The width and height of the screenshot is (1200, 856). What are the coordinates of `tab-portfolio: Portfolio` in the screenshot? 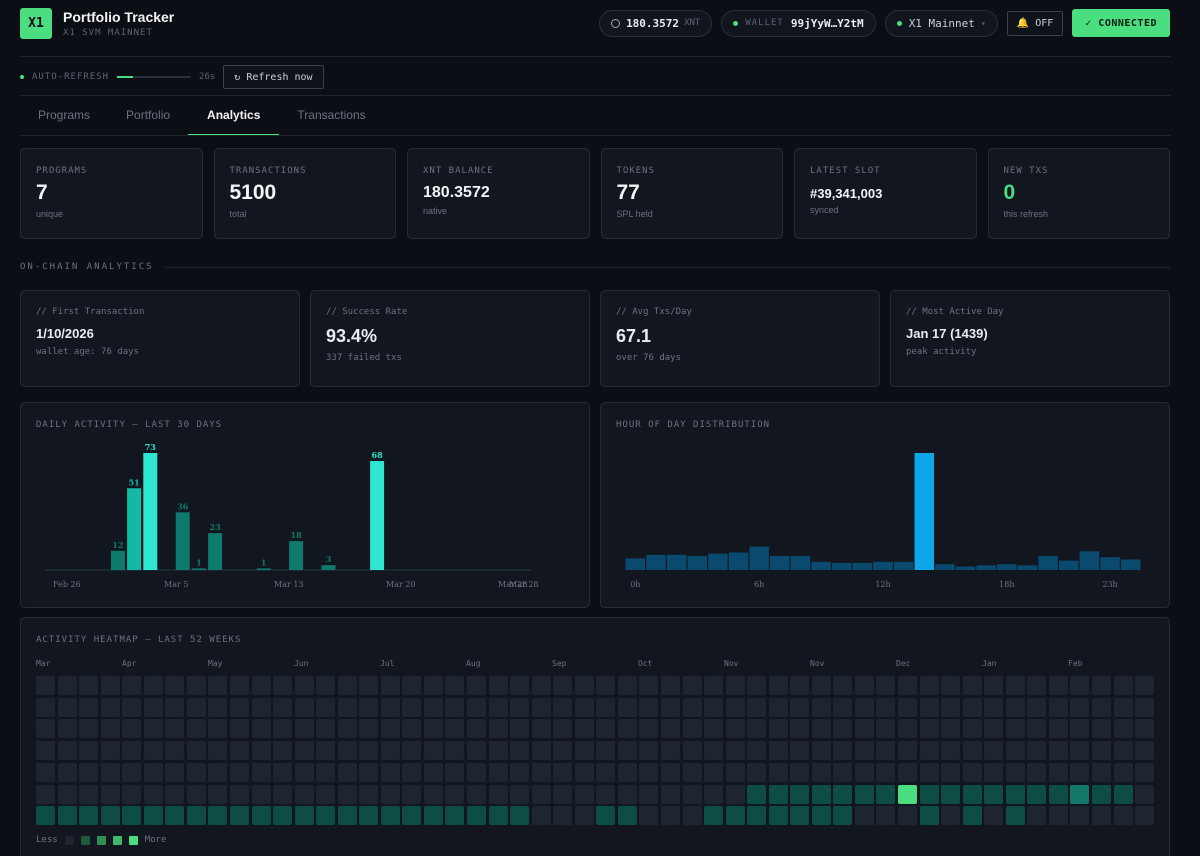 It's located at (148, 115).